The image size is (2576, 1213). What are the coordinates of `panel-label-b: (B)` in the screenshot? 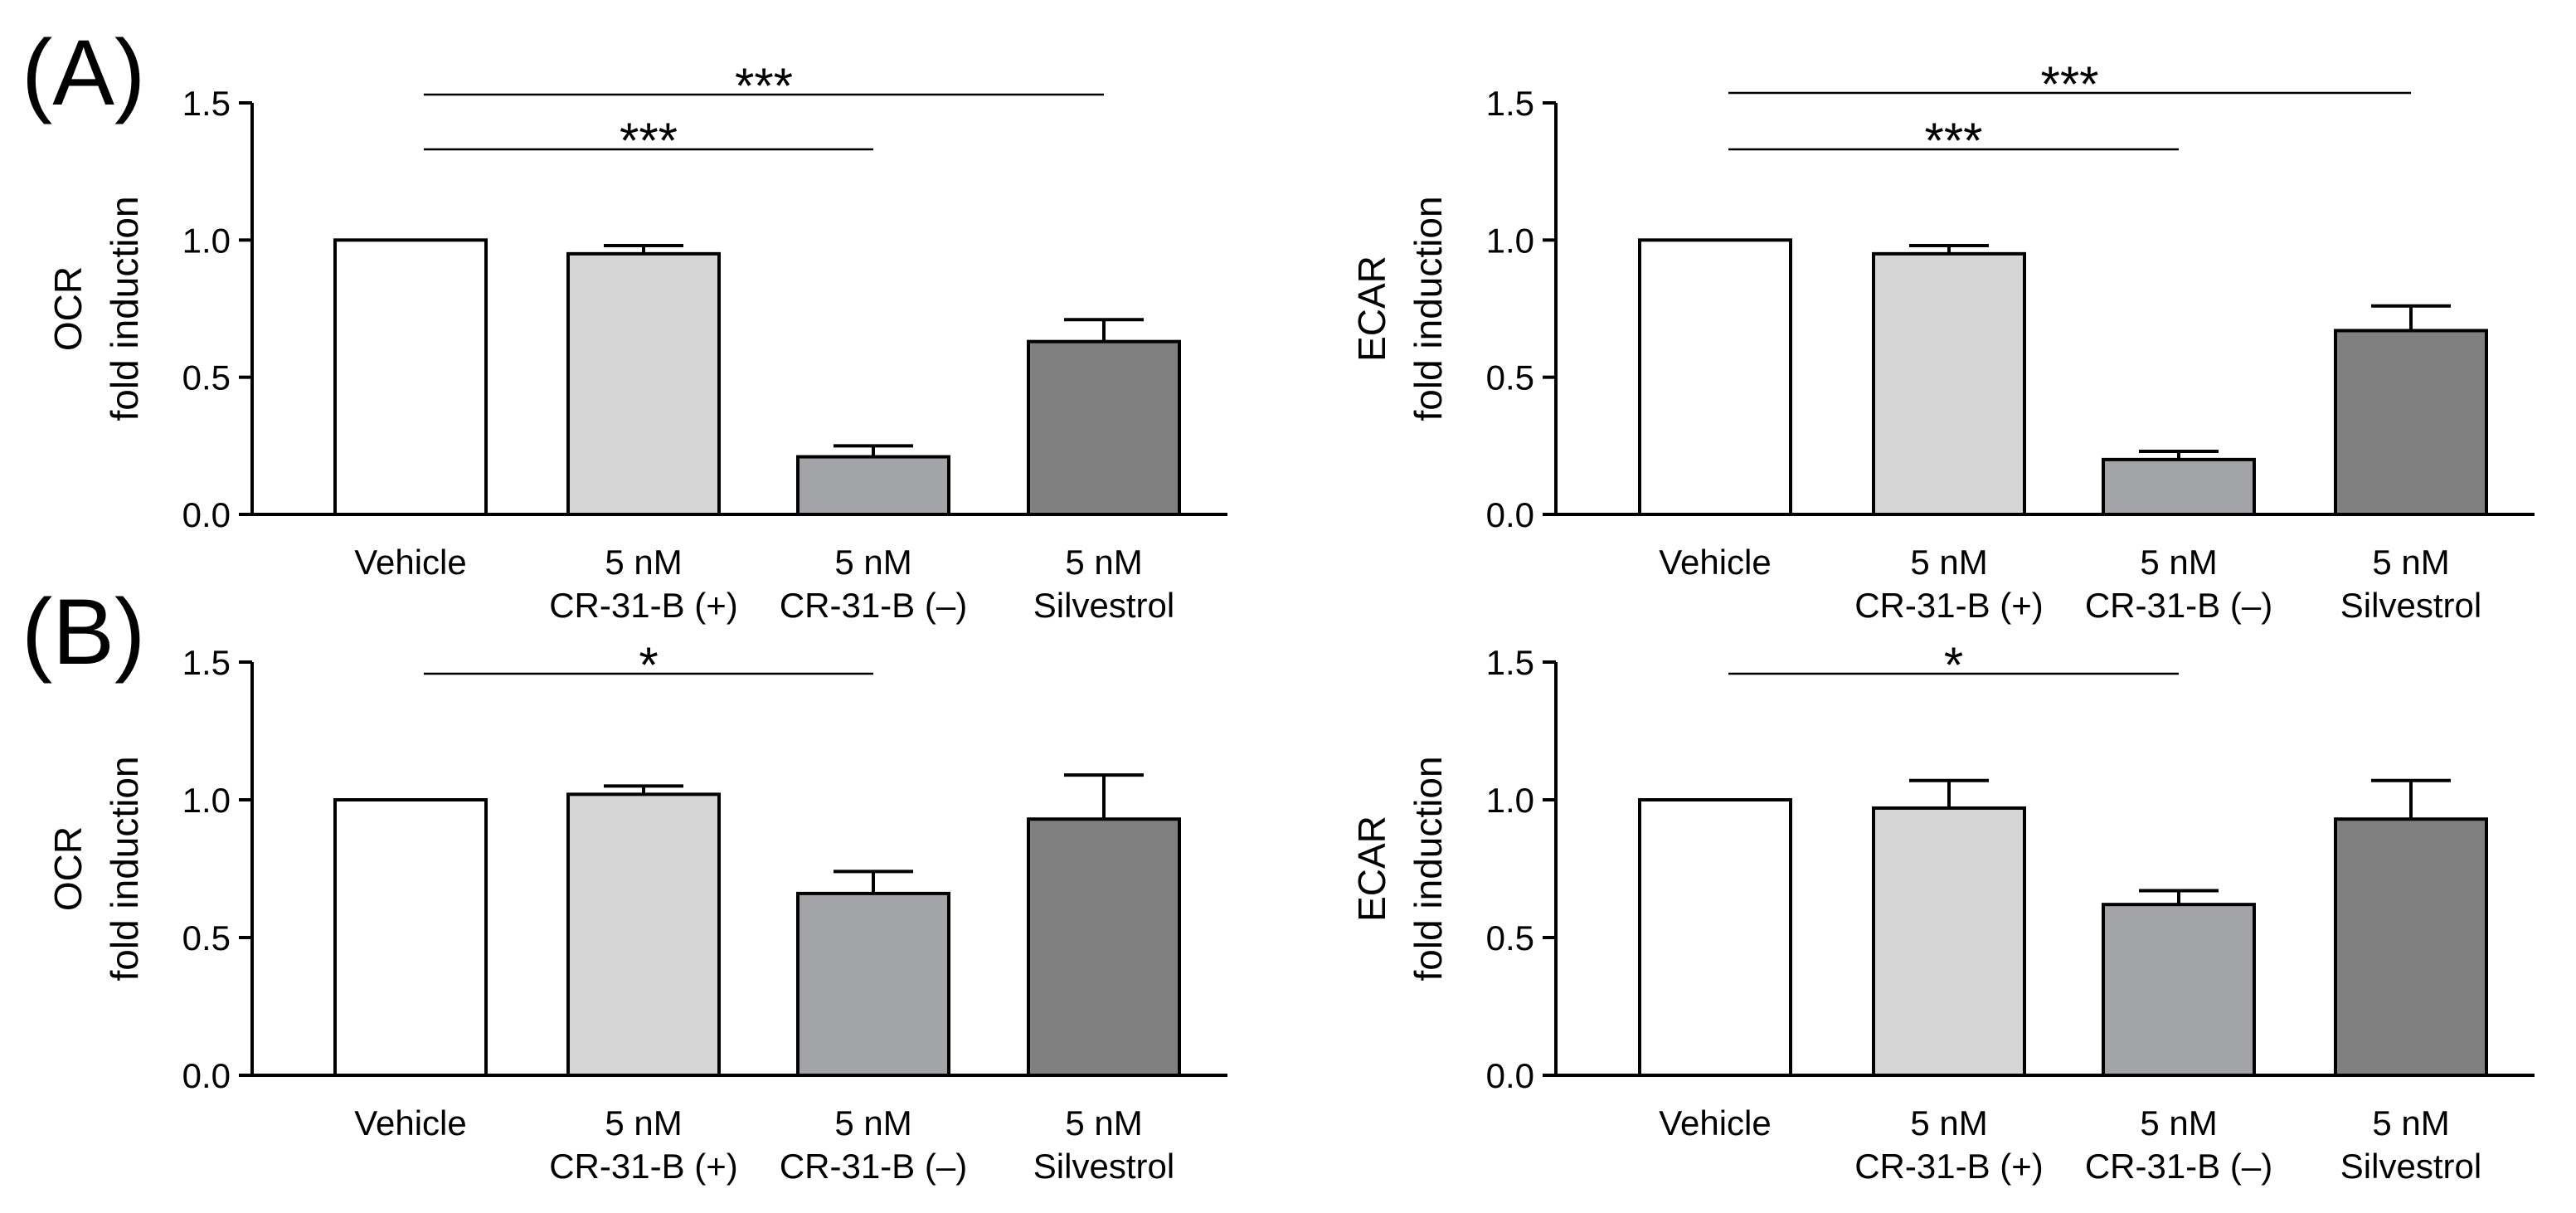 It's located at (84, 632).